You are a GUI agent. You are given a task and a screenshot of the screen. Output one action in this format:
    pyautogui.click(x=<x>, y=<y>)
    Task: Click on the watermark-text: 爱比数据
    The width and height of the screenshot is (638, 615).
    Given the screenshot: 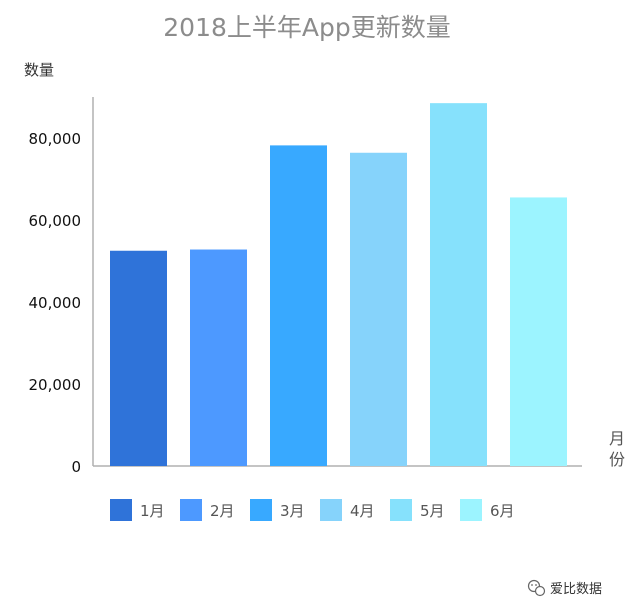 What is the action you would take?
    pyautogui.click(x=576, y=589)
    